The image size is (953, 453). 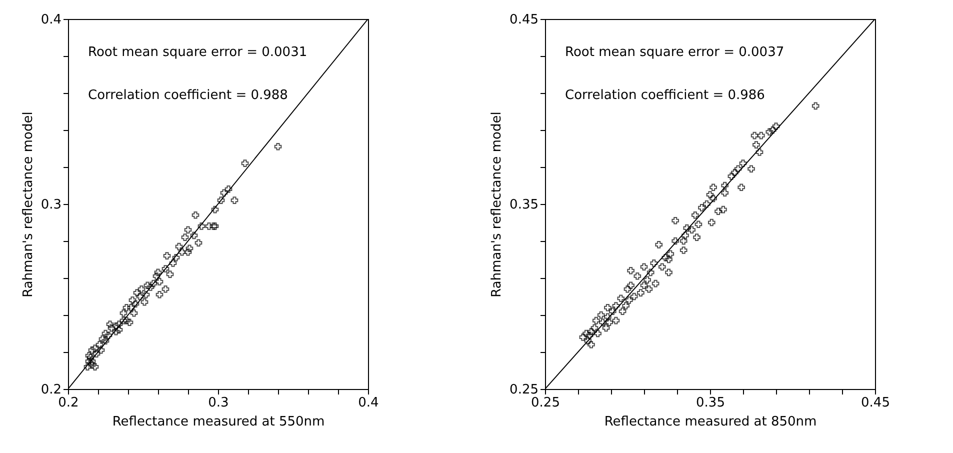 What do you see at coordinates (51, 20) in the screenshot?
I see `y-tick-label: 0.4` at bounding box center [51, 20].